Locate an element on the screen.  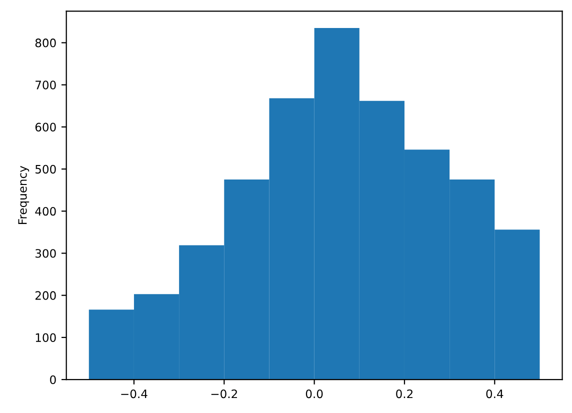
x-tick-label: 0.2 is located at coordinates (404, 393).